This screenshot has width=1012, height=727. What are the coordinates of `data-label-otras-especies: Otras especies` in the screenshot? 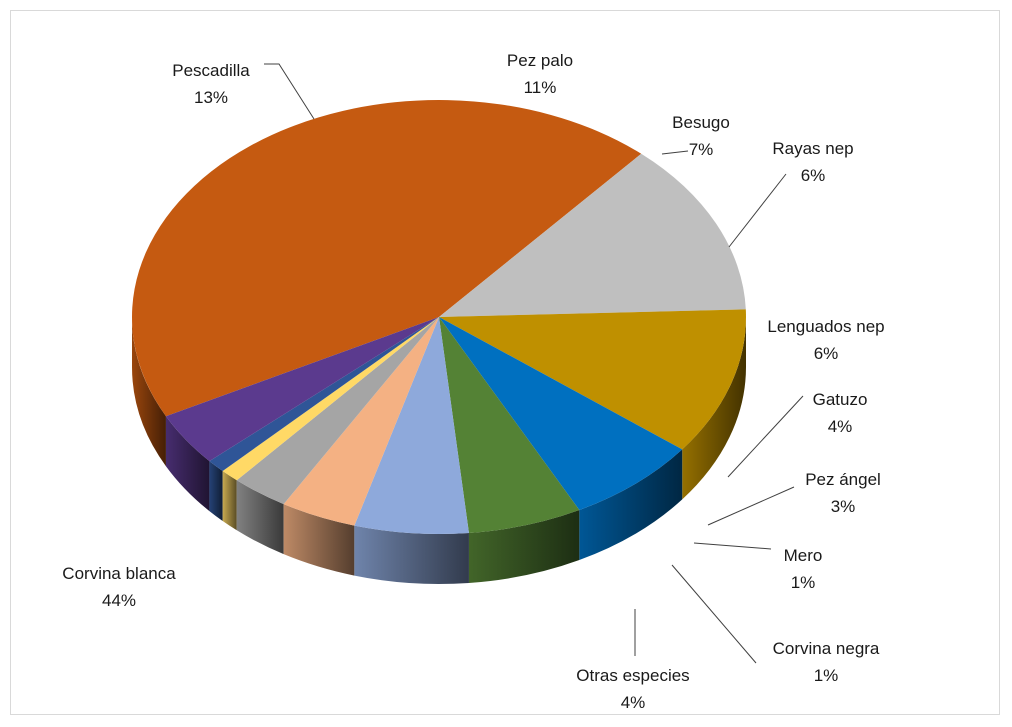 It's located at (632, 675).